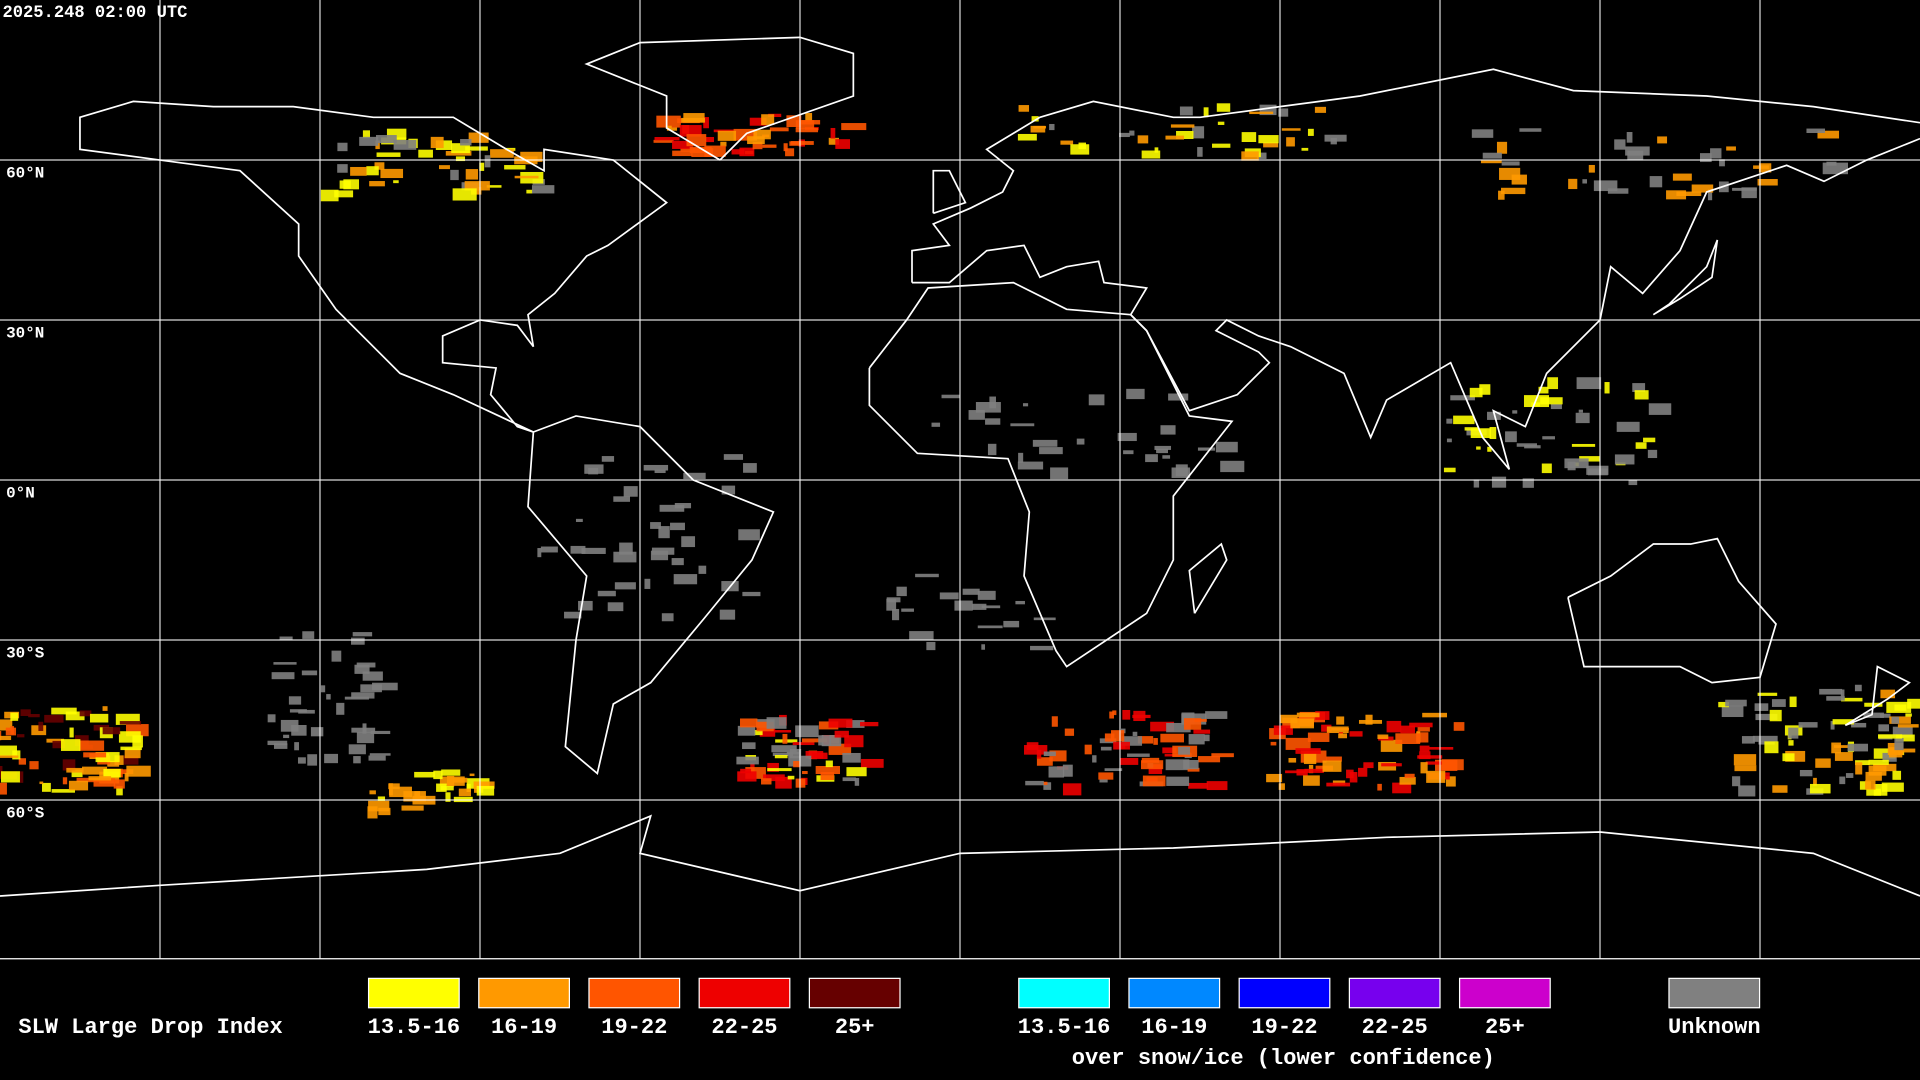 The height and width of the screenshot is (1080, 1920). Describe the element at coordinates (1174, 993) in the screenshot. I see `legend-swatch` at that location.